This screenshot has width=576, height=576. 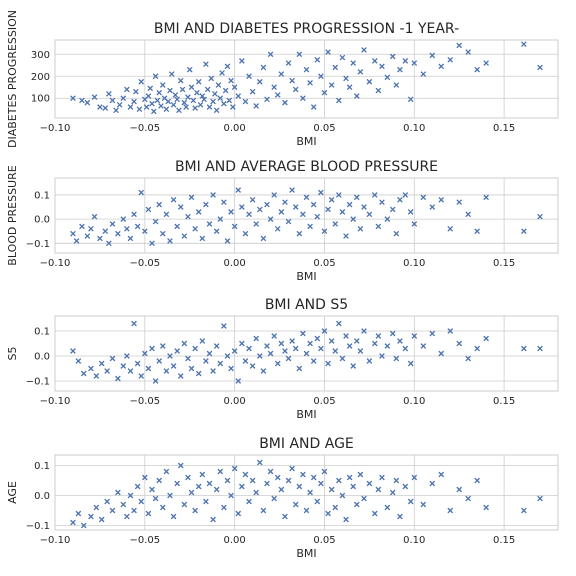 I want to click on y-tick-label: 0.1, so click(x=42, y=332).